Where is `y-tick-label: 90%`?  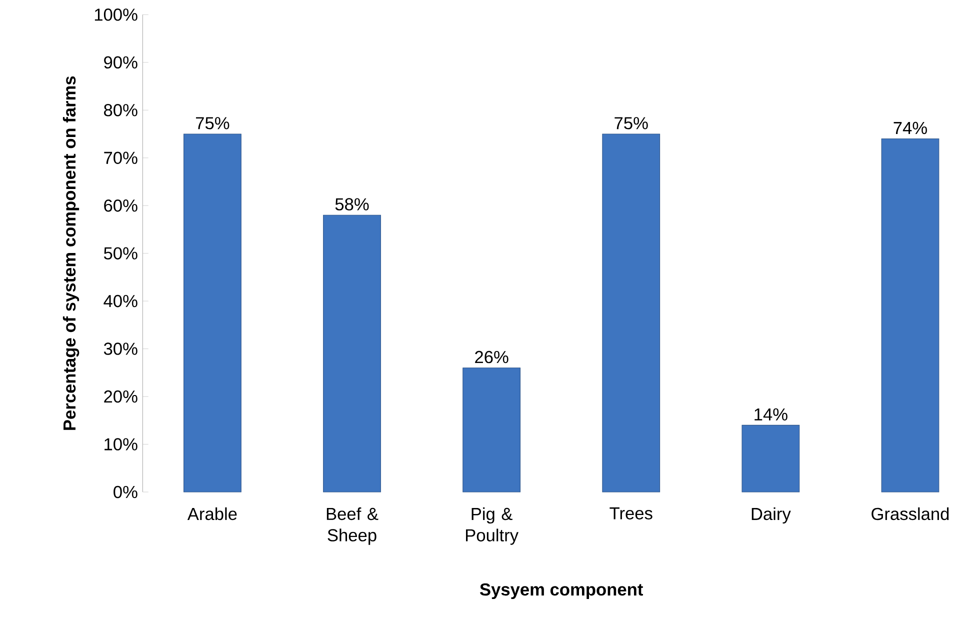
y-tick-label: 90% is located at coordinates (121, 62).